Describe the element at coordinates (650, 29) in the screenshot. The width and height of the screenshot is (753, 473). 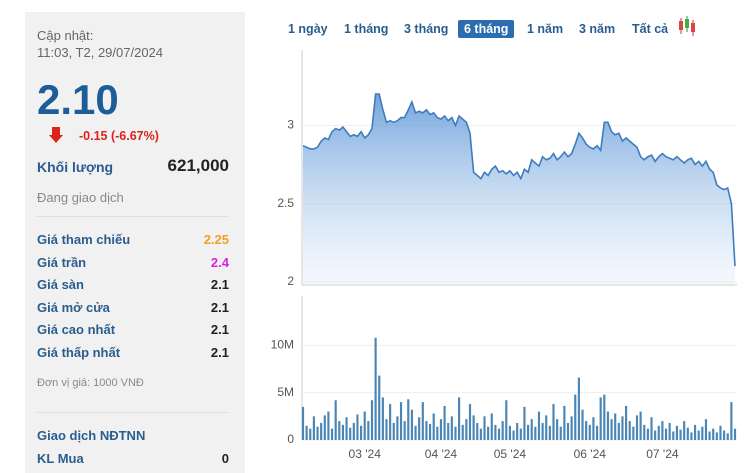
I see `range-button: Tất cả` at that location.